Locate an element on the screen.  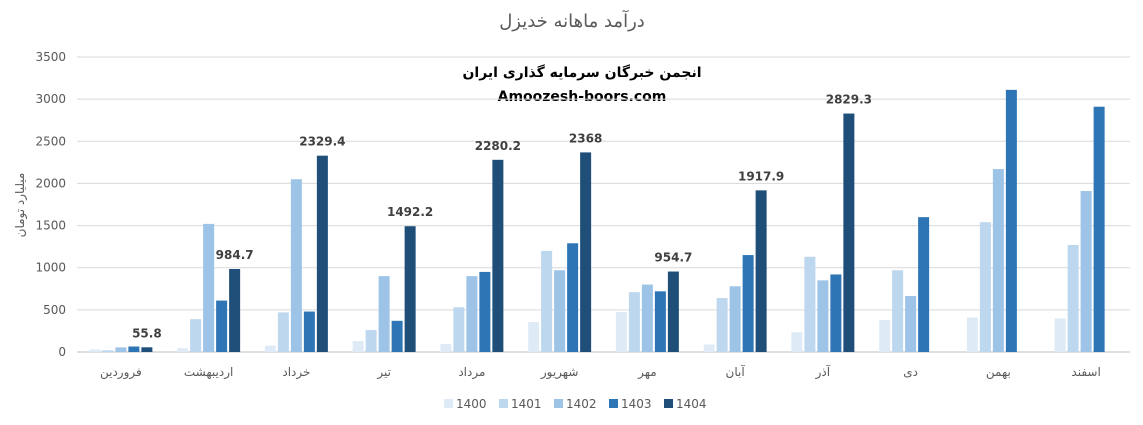
y-tick-label: 3000 is located at coordinates (50, 99).